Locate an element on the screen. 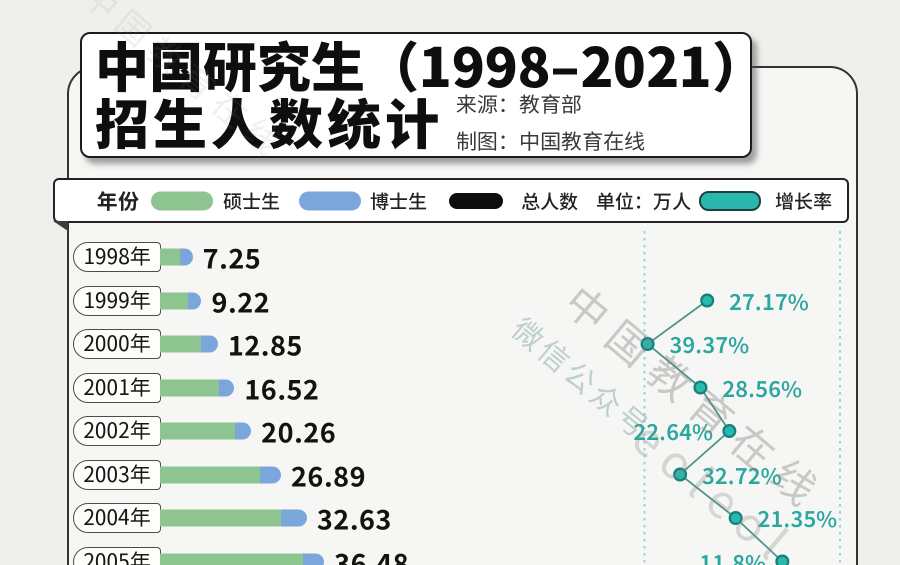  table-row: 2000年 12.85 is located at coordinates (450, 344).